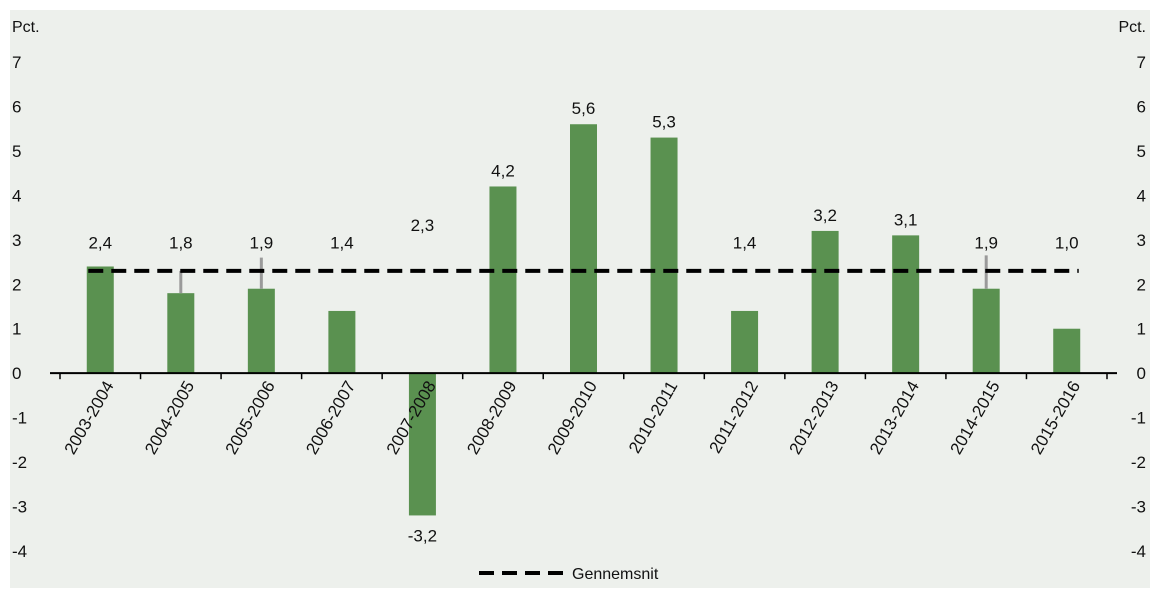 This screenshot has height=594, width=1161. What do you see at coordinates (1141, 284) in the screenshot?
I see `right-axis-tick-label: 2` at bounding box center [1141, 284].